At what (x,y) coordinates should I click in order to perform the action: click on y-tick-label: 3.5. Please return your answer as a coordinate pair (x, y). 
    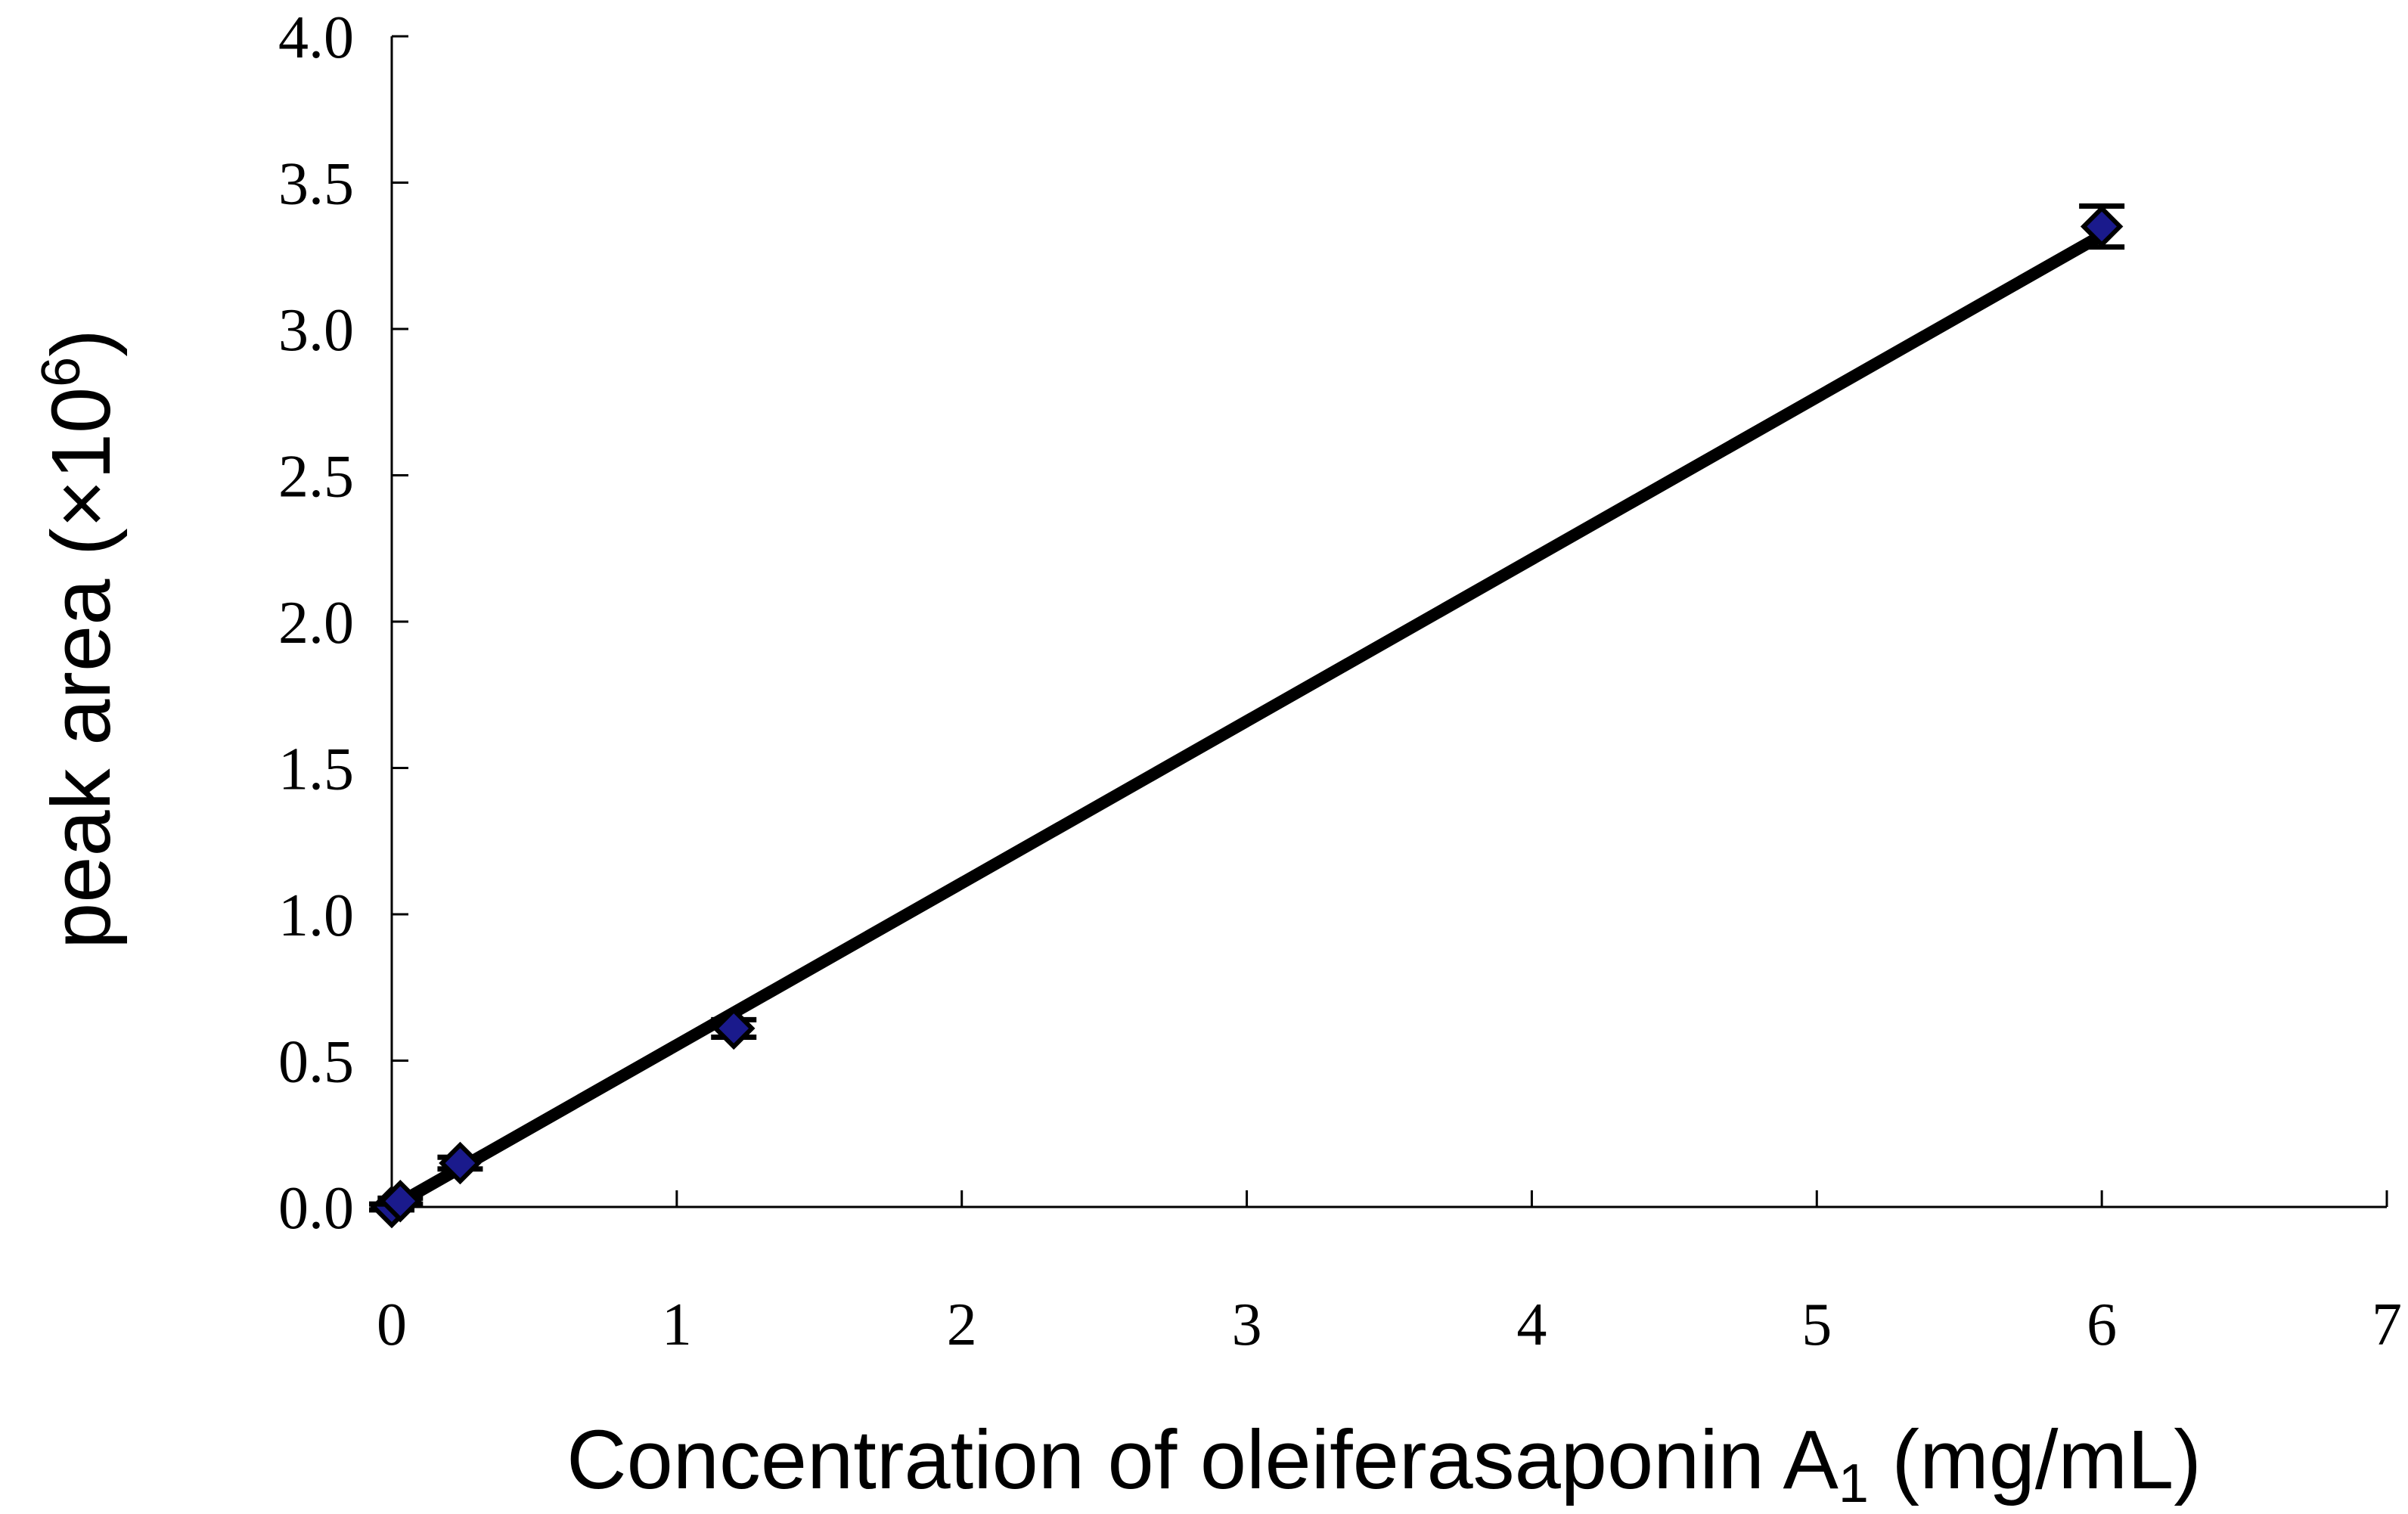
    Looking at the image, I should click on (316, 184).